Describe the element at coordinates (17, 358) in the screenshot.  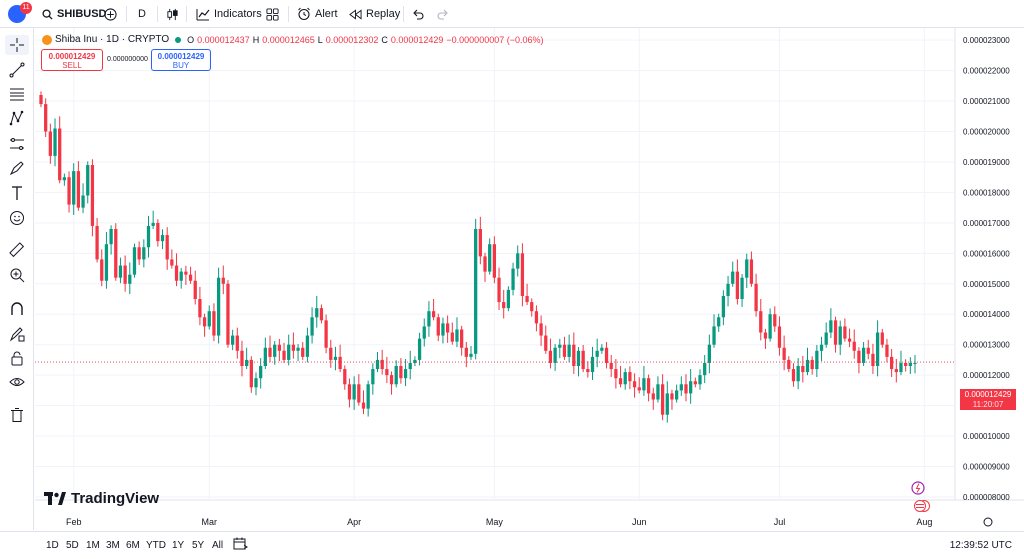
I see `lock-tool` at that location.